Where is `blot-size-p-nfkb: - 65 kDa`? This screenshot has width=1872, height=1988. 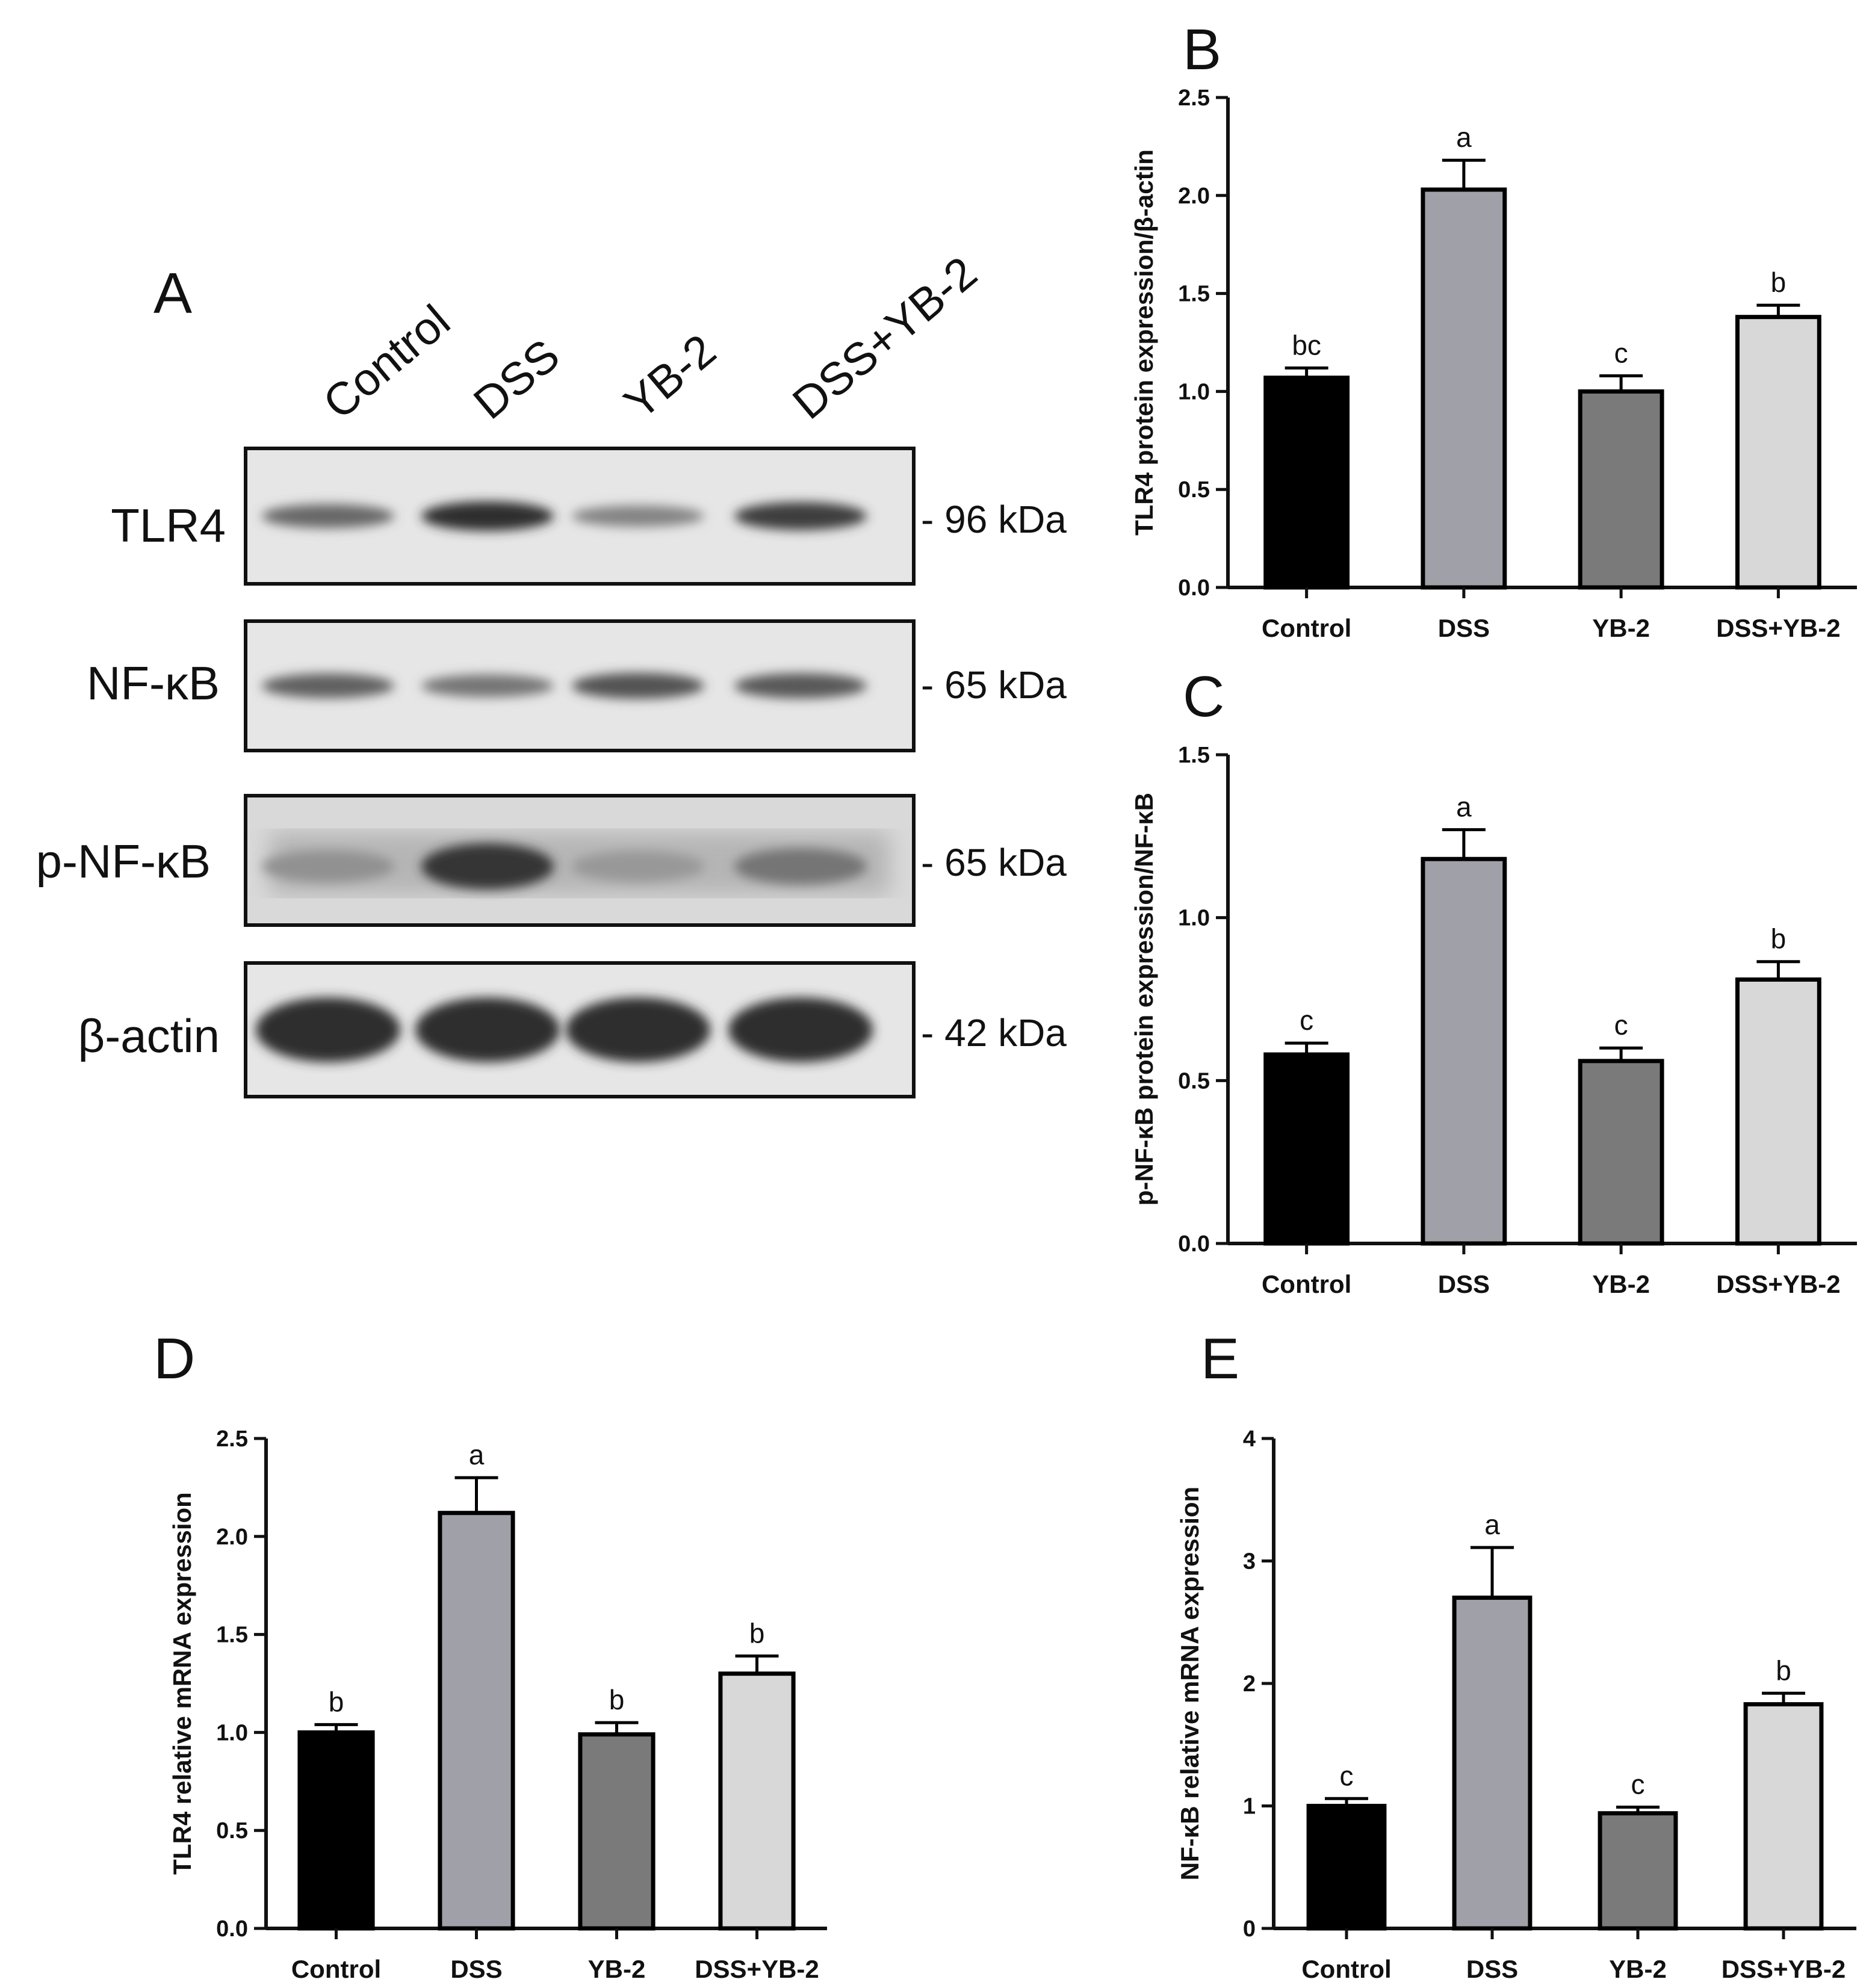 blot-size-p-nfkb: - 65 kDa is located at coordinates (994, 863).